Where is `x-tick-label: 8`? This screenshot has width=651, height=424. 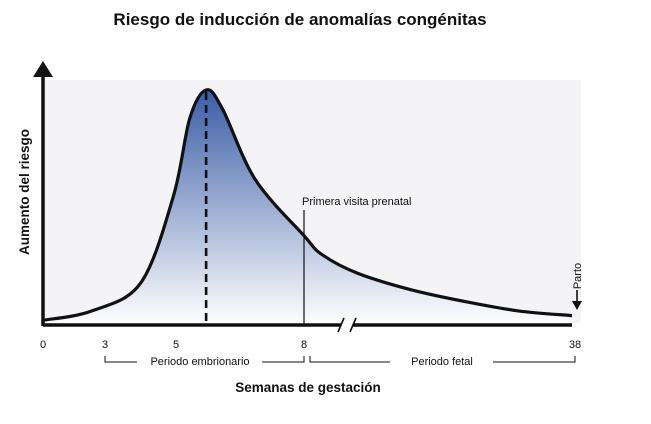
x-tick-label: 8 is located at coordinates (304, 345).